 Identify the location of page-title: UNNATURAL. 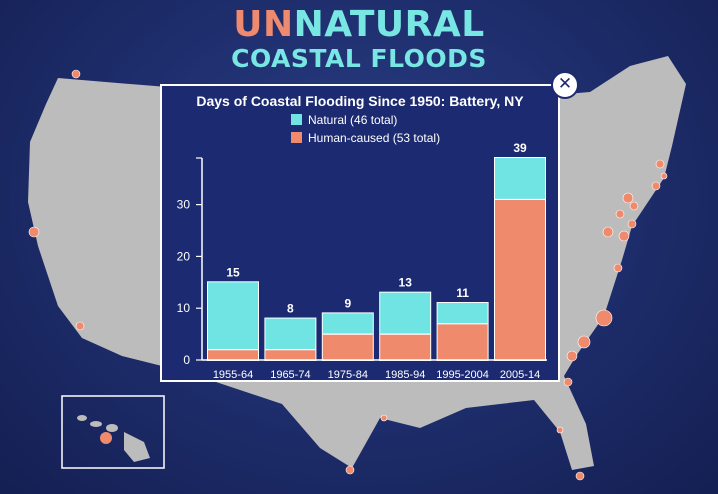
(359, 24).